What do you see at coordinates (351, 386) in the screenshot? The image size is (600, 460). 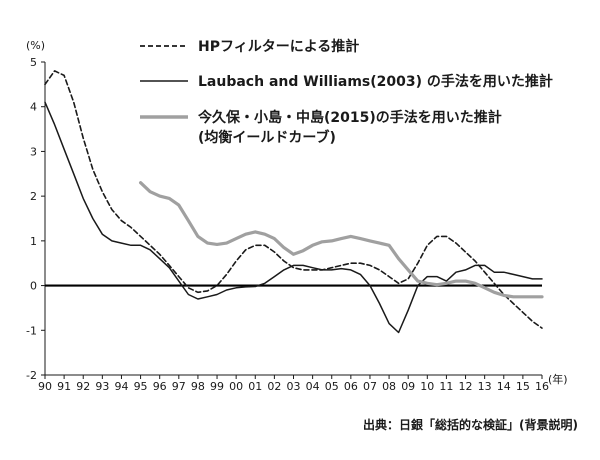 I see `x-tick-label: 06` at bounding box center [351, 386].